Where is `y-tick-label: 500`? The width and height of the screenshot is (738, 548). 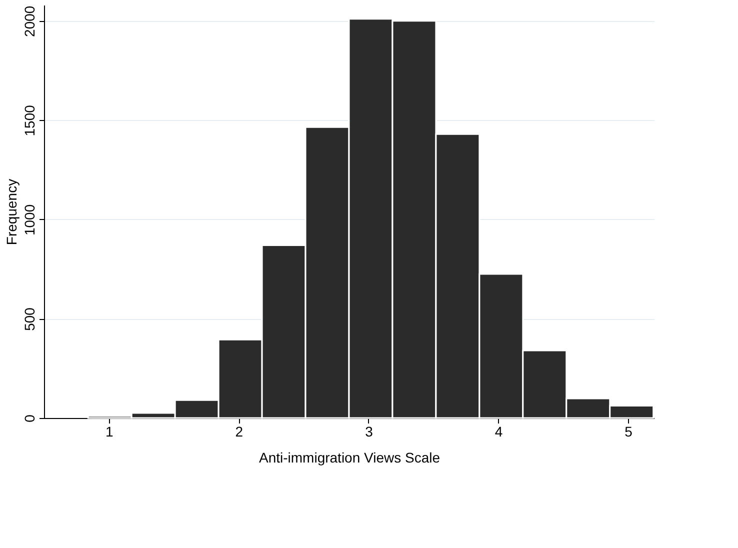
y-tick-label: 500 is located at coordinates (30, 319).